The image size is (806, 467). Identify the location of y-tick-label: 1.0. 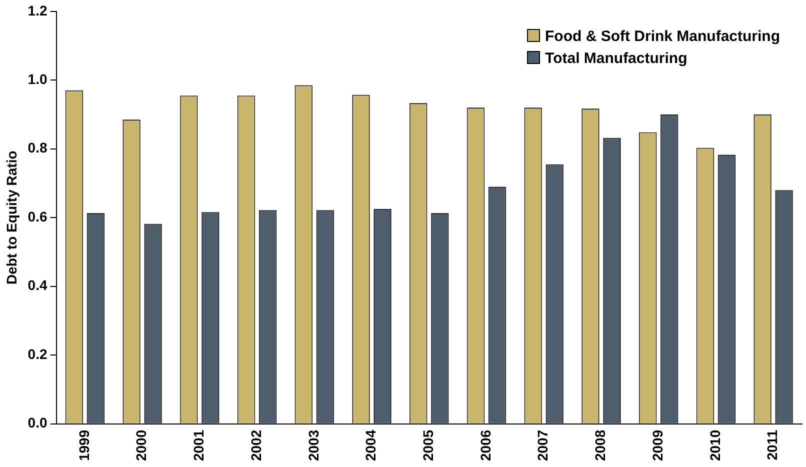
(38, 79).